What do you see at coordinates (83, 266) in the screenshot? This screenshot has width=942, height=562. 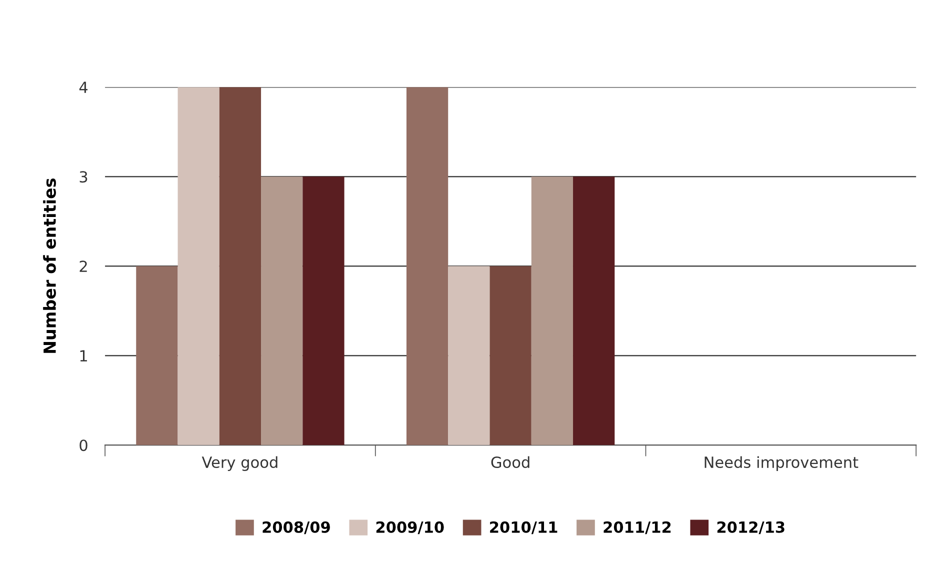 I see `y-tick-label: 2` at bounding box center [83, 266].